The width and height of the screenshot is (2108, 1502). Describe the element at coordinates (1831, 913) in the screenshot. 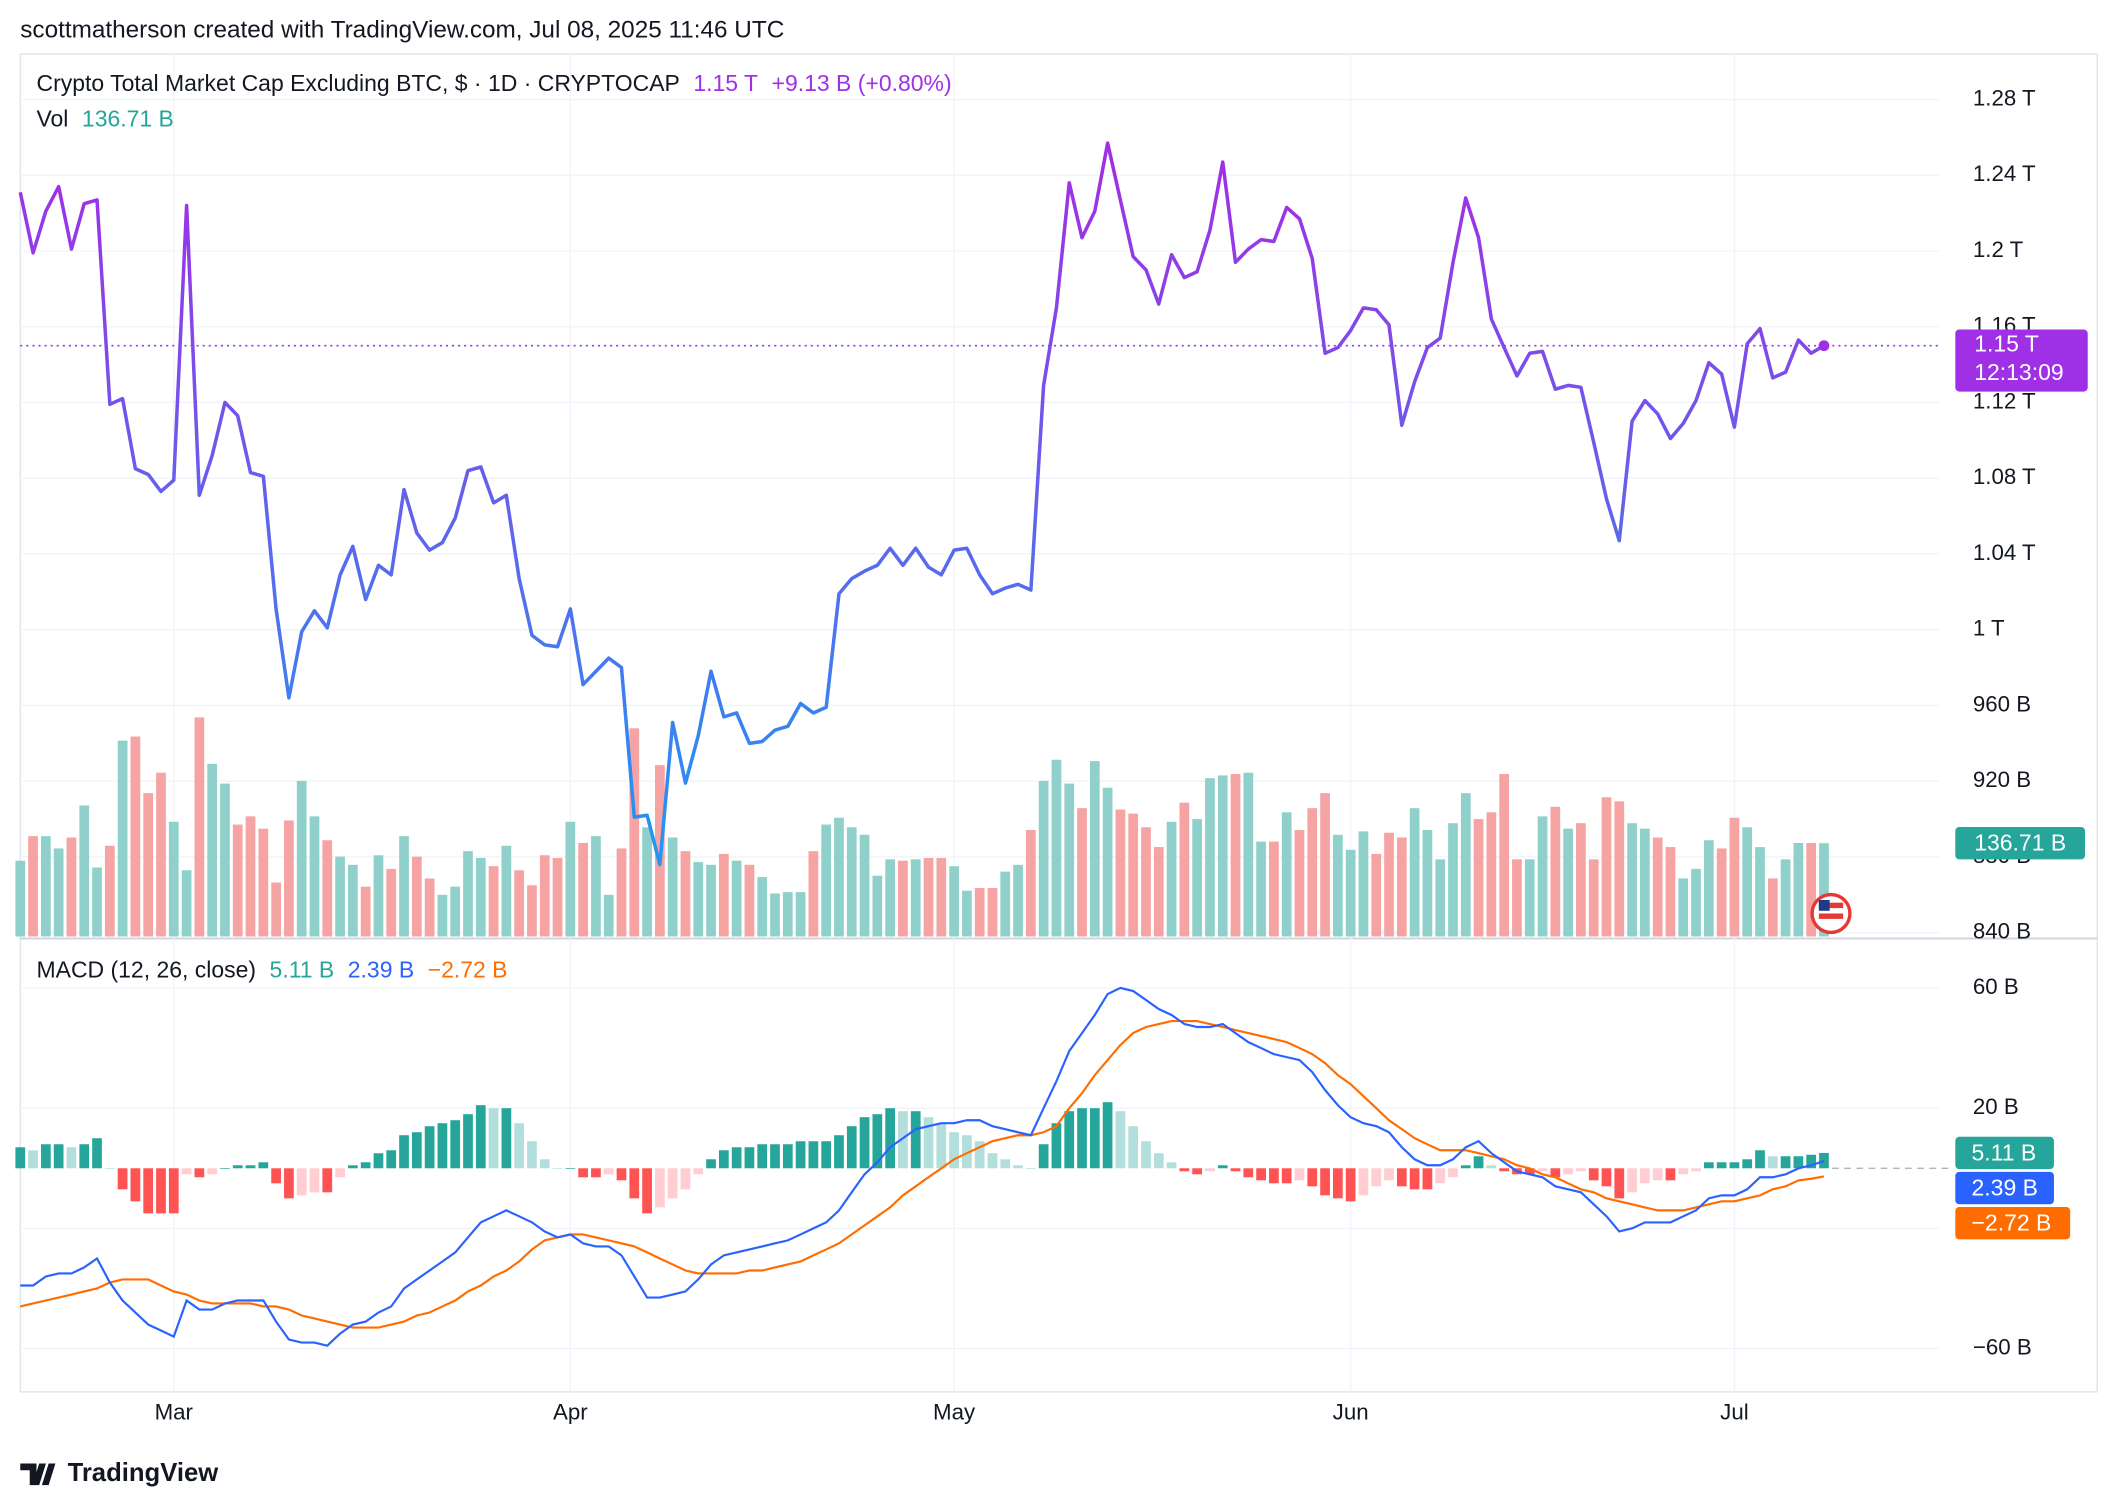

I see `event-flag` at that location.